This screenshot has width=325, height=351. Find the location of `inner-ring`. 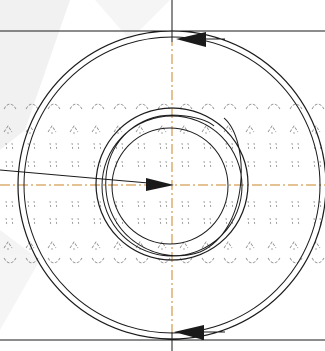

inner-ring is located at coordinates (170, 186).